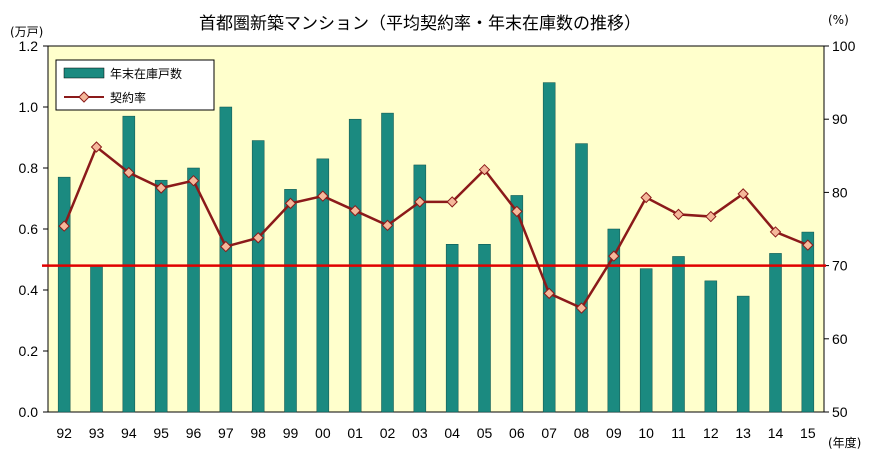  What do you see at coordinates (161, 433) in the screenshot?
I see `x-tick-label: 95` at bounding box center [161, 433].